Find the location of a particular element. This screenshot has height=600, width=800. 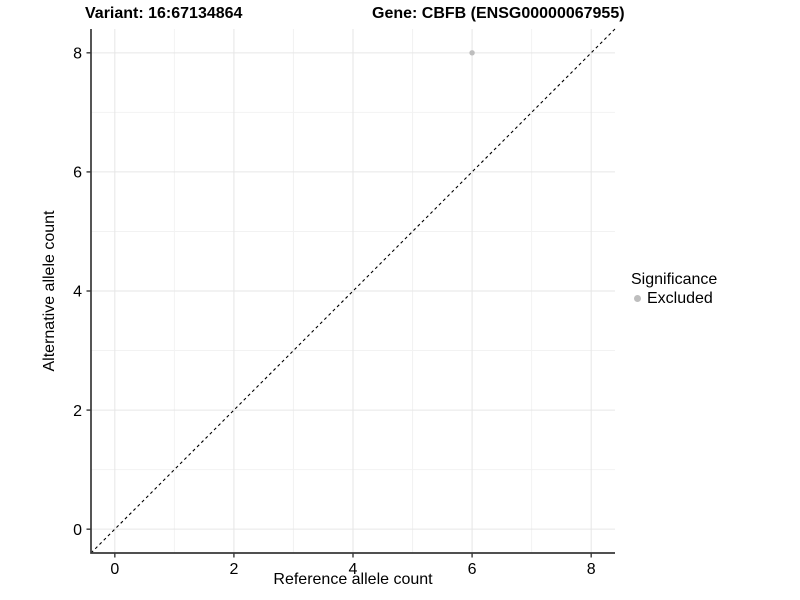

y-tick-label: 6 is located at coordinates (77, 173).